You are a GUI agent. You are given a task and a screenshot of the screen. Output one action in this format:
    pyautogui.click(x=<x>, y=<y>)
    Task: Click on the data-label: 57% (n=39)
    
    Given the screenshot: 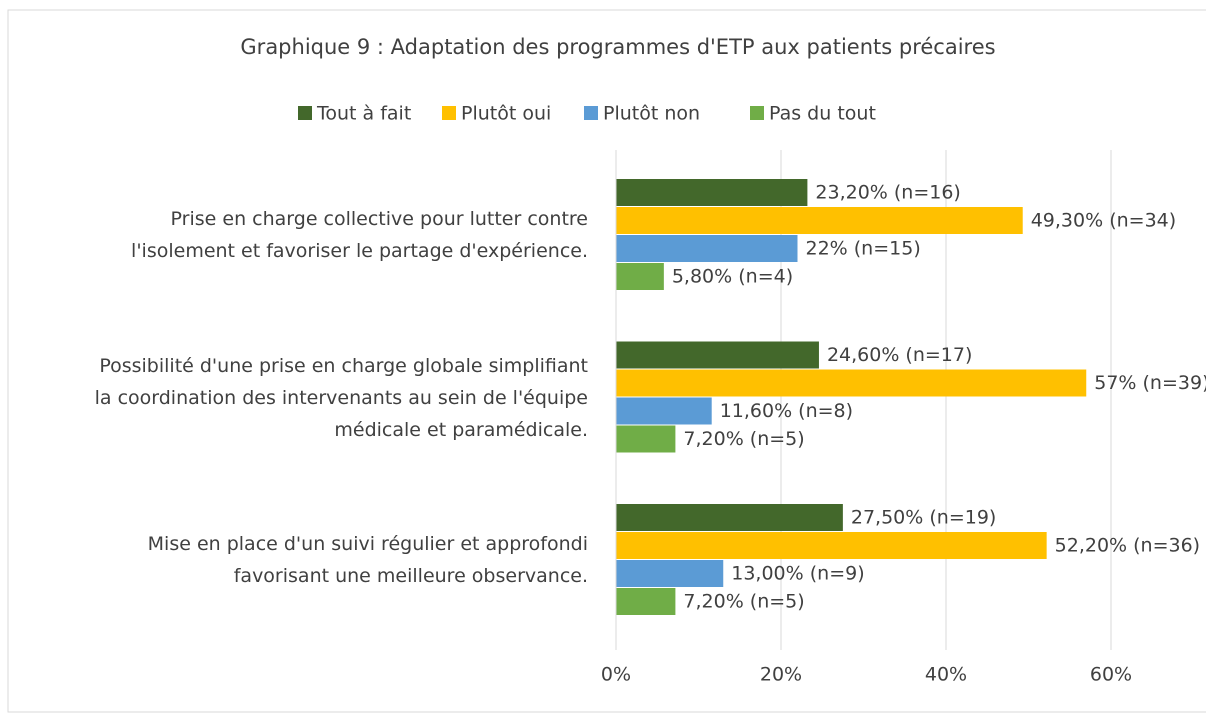 What is the action you would take?
    pyautogui.click(x=1150, y=383)
    